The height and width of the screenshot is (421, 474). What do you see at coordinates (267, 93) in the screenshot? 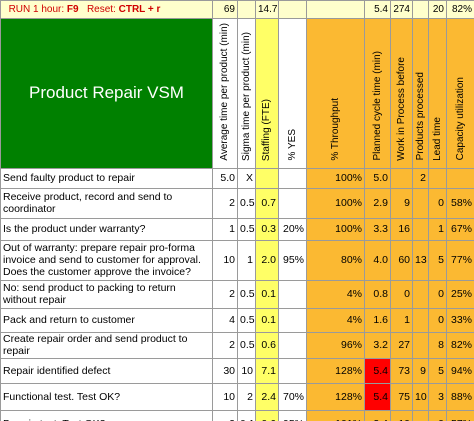
I see `column-header: Staffing (FTE)` at bounding box center [267, 93].